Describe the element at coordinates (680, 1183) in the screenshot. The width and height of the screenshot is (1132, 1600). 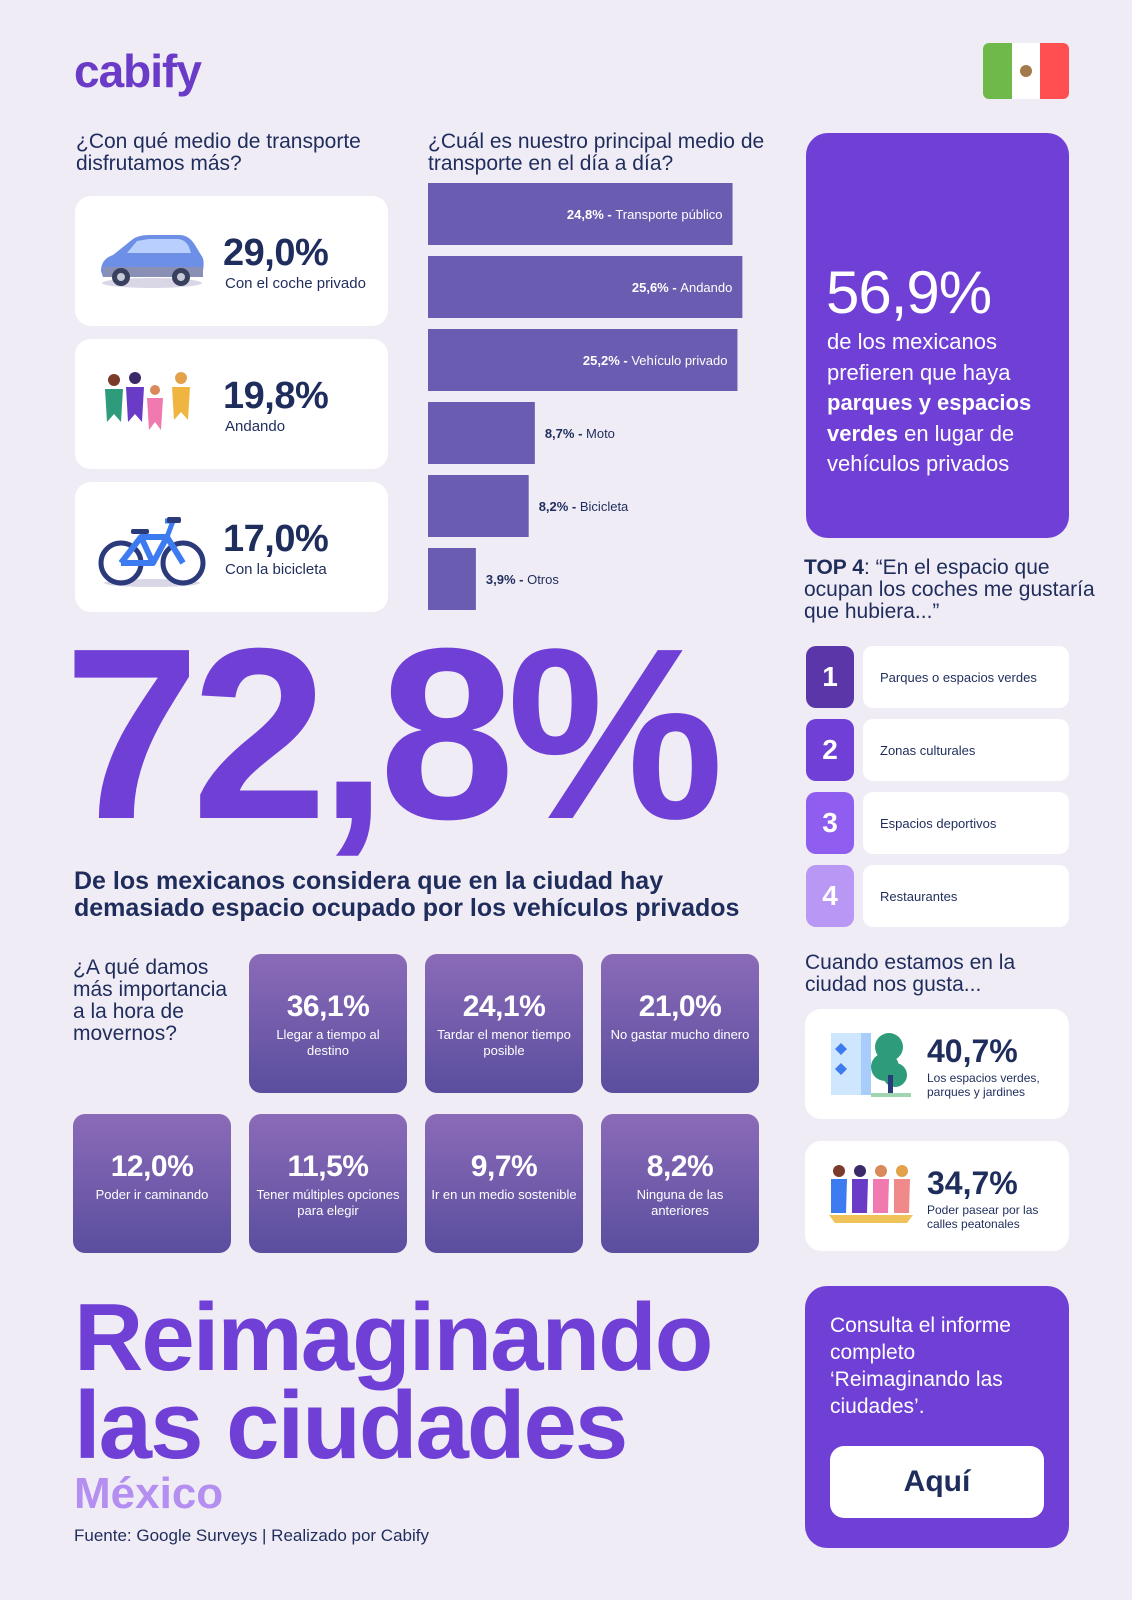
I see `importance-tile: 8,2% Ninguna de las anteriores` at that location.